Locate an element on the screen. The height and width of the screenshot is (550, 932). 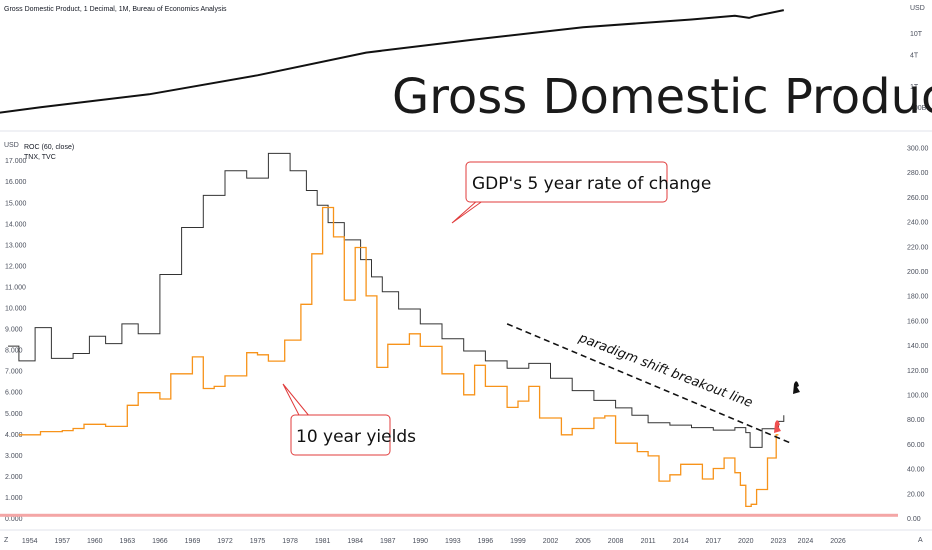
footer-right-glyph: A is located at coordinates (920, 540).